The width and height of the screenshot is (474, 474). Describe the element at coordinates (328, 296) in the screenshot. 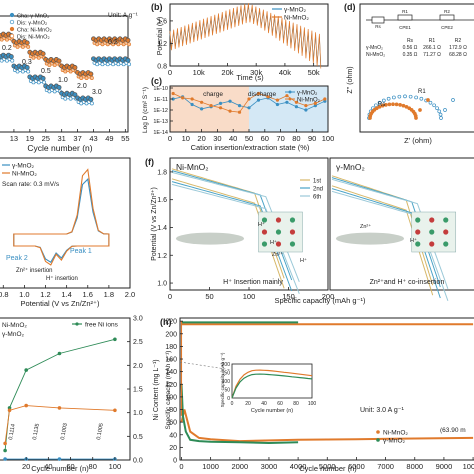

I see `panel-f-x-tick-label: 200` at that location.